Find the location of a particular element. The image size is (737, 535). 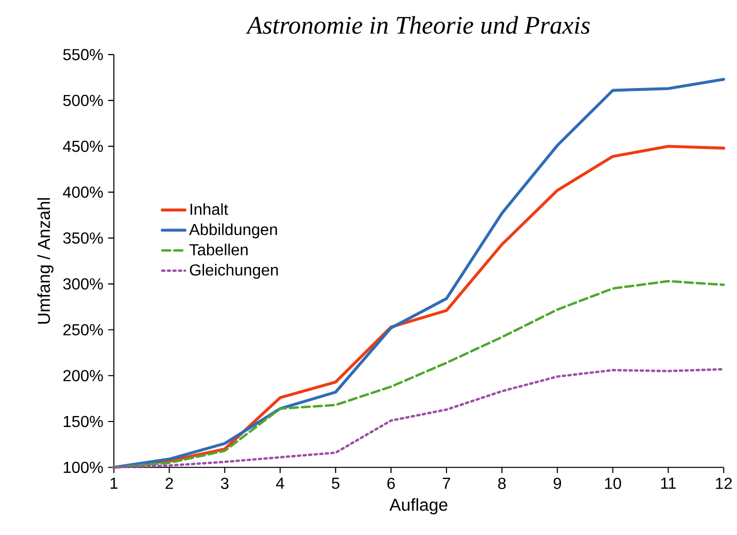

x-tick-label: 8 is located at coordinates (502, 483).